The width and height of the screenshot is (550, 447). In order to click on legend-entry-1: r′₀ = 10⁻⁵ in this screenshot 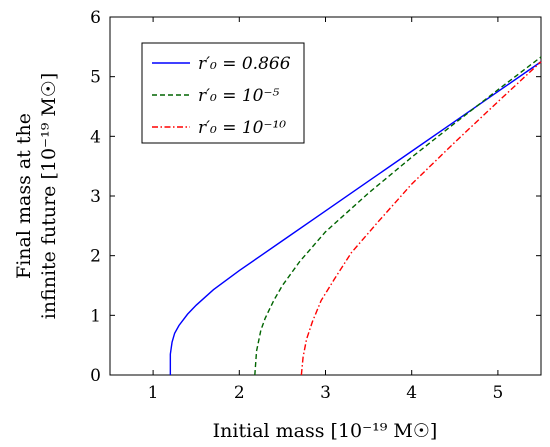, I will do `click(238, 96)`.